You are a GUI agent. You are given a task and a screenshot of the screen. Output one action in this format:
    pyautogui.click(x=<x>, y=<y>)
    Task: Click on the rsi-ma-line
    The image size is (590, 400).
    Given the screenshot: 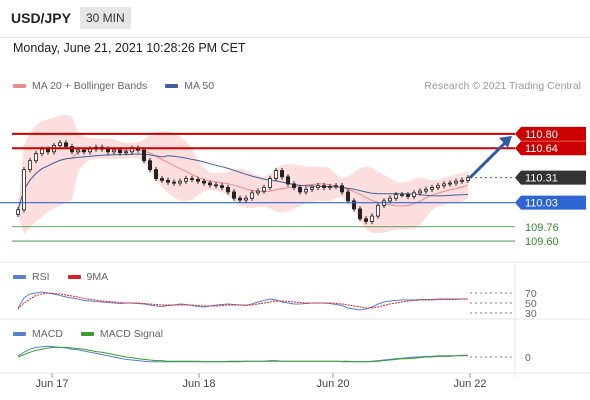 What is the action you would take?
    pyautogui.click(x=242, y=301)
    